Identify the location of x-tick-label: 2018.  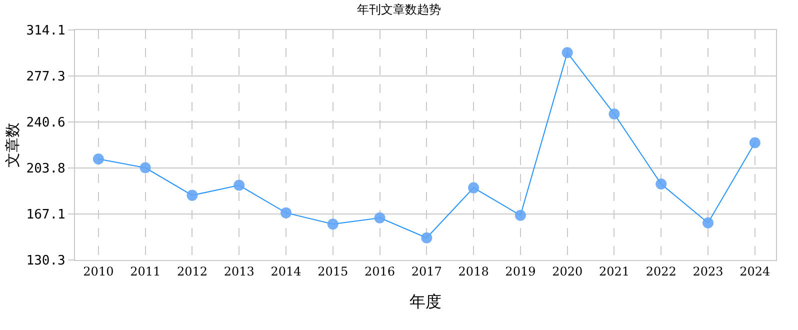
(473, 271).